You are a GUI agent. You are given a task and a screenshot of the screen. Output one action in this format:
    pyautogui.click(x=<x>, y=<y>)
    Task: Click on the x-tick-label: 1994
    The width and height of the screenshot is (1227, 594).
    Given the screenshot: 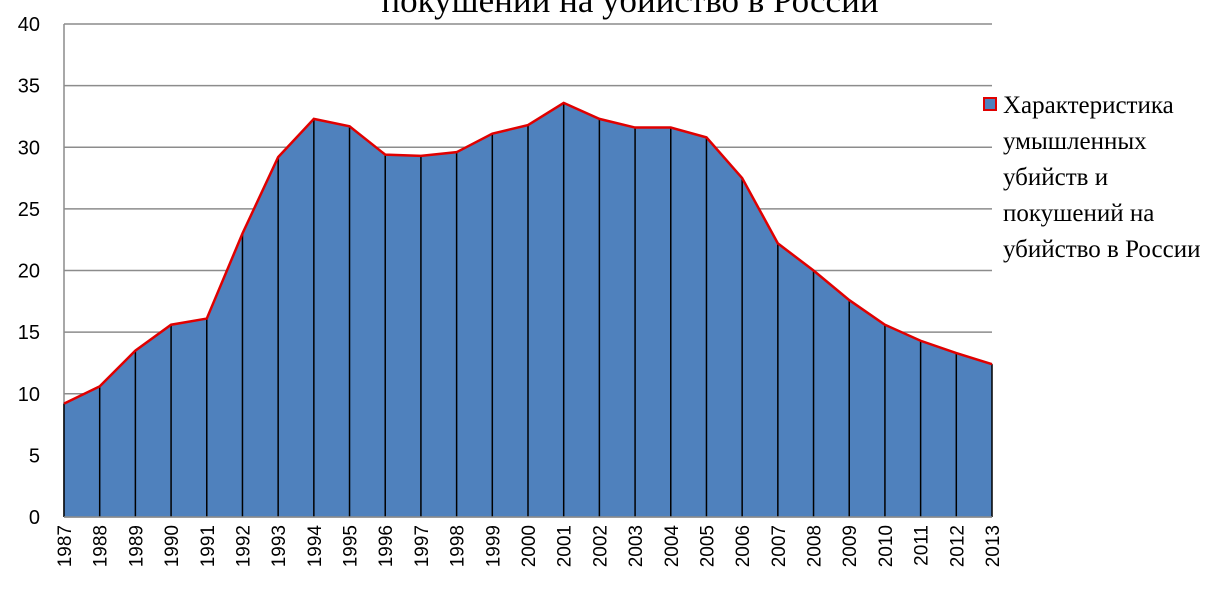 What is the action you would take?
    pyautogui.click(x=315, y=546)
    